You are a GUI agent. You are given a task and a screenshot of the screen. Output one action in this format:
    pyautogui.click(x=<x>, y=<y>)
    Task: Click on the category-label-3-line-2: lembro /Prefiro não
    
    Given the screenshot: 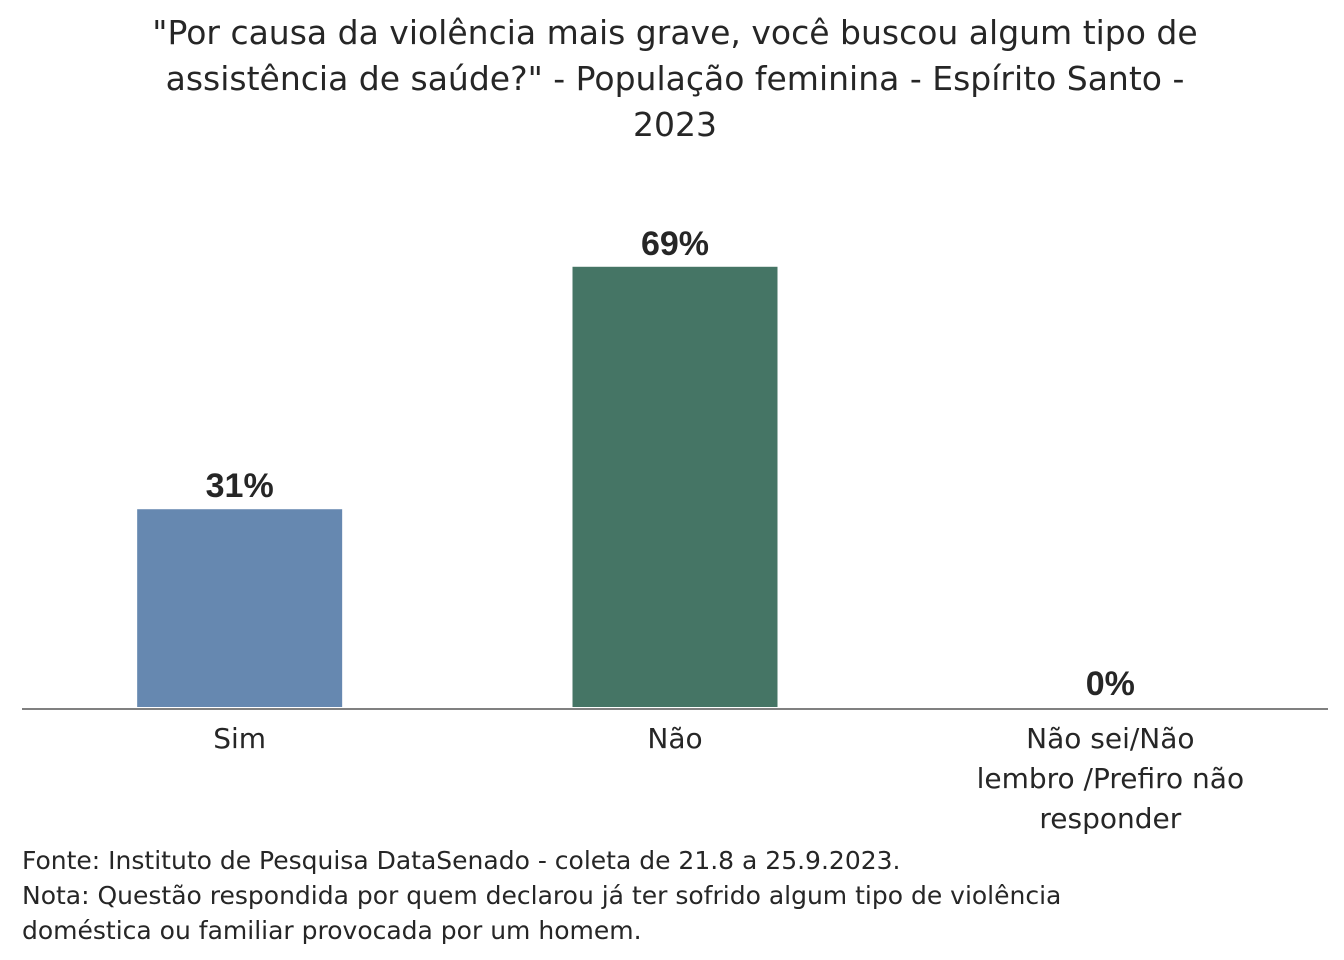 What is the action you would take?
    pyautogui.click(x=1111, y=778)
    